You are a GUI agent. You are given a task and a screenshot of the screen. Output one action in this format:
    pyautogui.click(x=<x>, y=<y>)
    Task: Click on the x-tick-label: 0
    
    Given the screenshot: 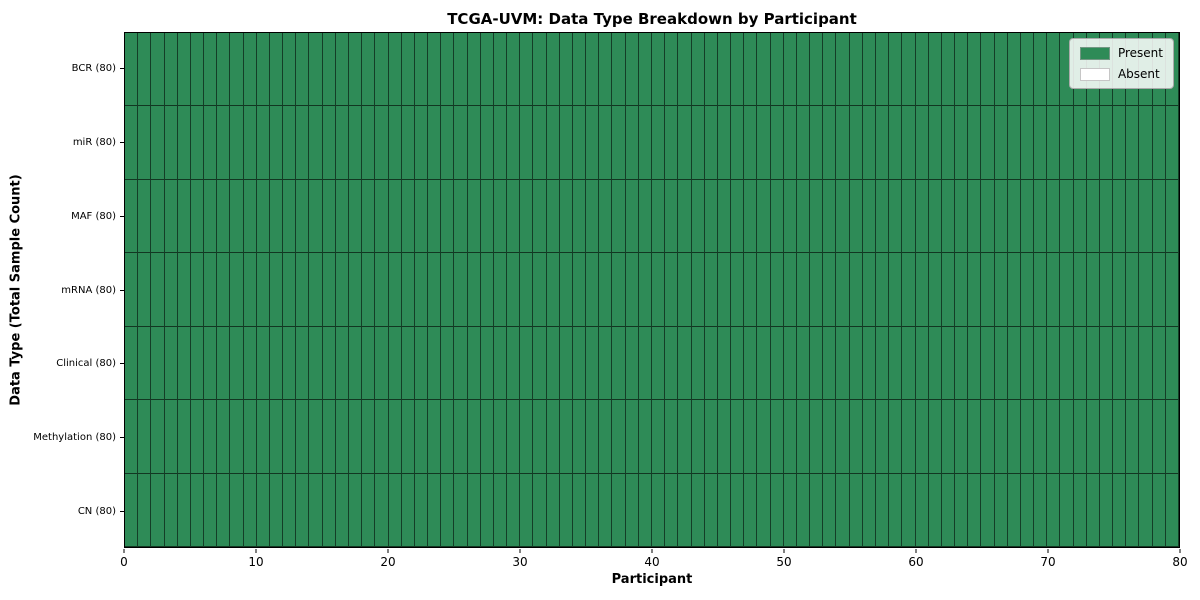 What is the action you would take?
    pyautogui.click(x=124, y=562)
    